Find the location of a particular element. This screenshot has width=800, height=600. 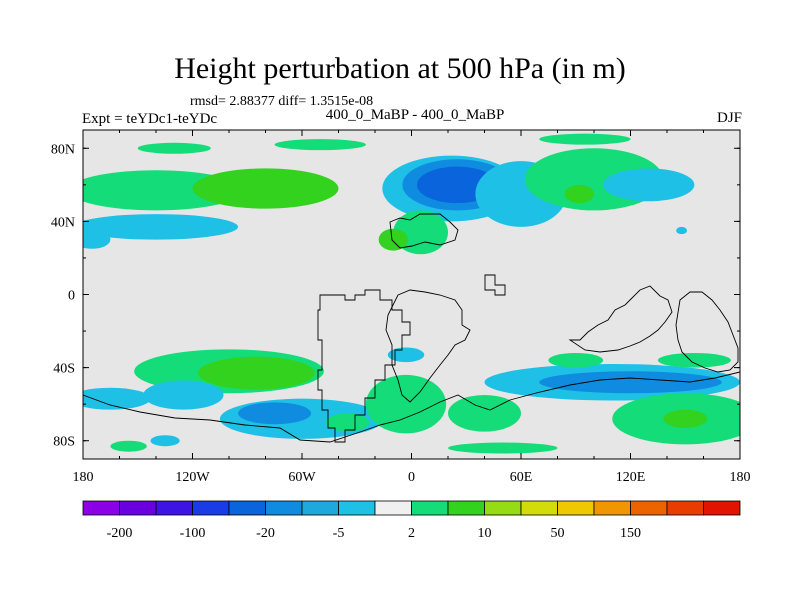

x-tick-label: 120E is located at coordinates (631, 477).